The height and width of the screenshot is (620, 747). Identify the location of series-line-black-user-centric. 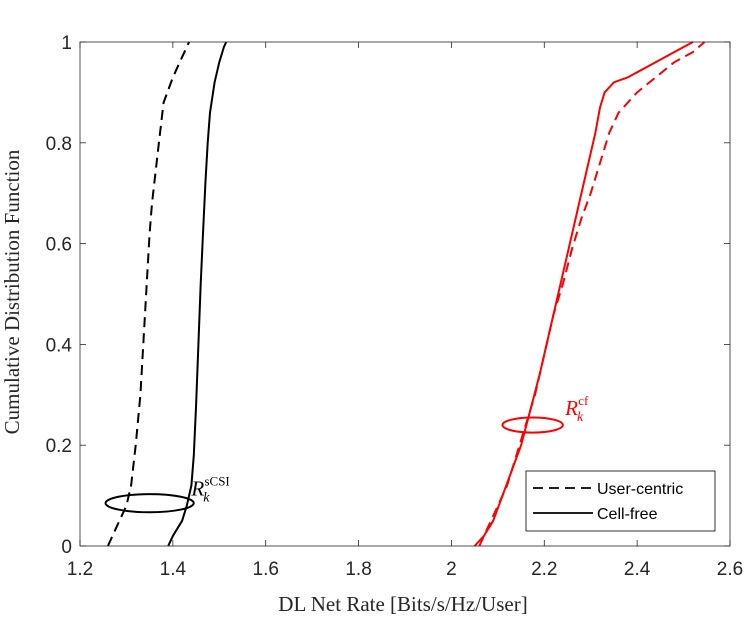
(148, 294).